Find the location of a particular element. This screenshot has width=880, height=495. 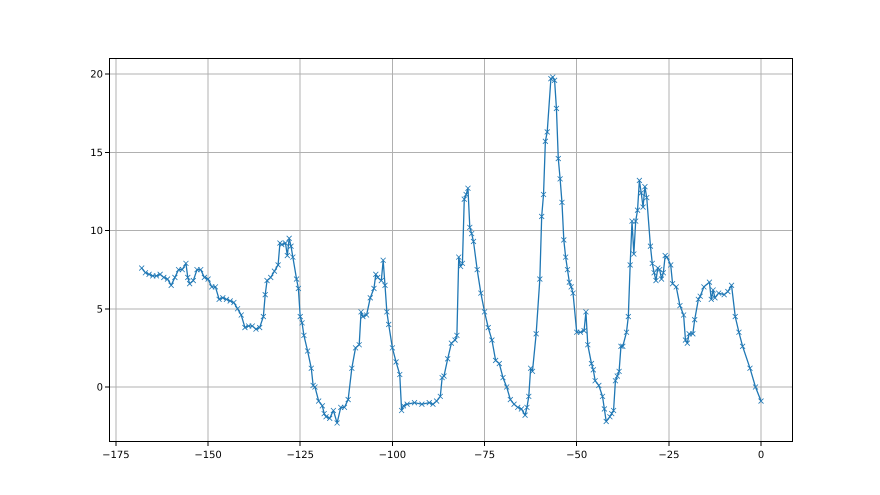

x-tick-label: 0 is located at coordinates (761, 455).